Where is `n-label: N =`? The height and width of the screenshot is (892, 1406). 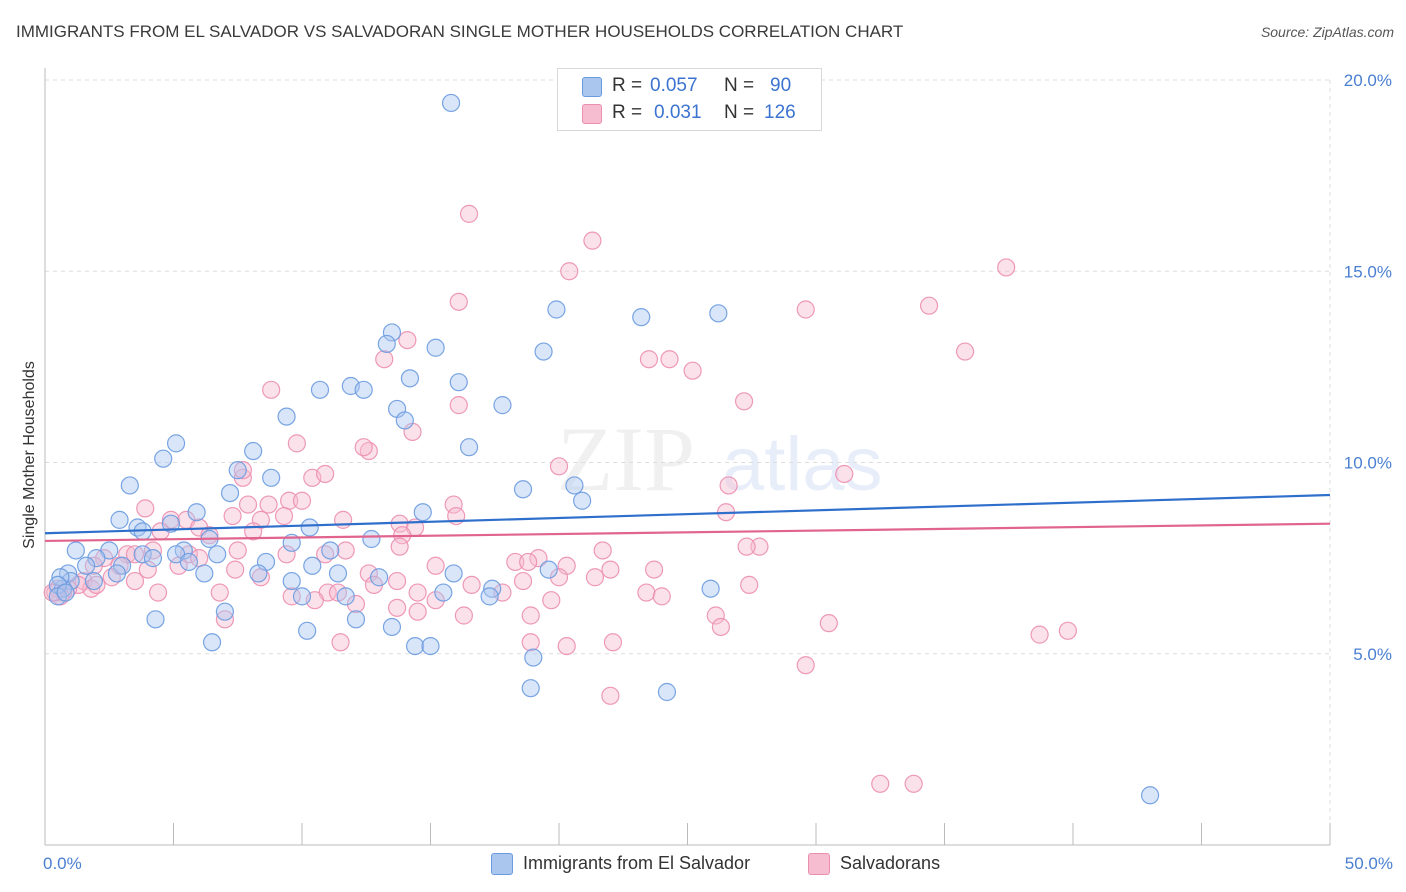
n-label: N = is located at coordinates (739, 85).